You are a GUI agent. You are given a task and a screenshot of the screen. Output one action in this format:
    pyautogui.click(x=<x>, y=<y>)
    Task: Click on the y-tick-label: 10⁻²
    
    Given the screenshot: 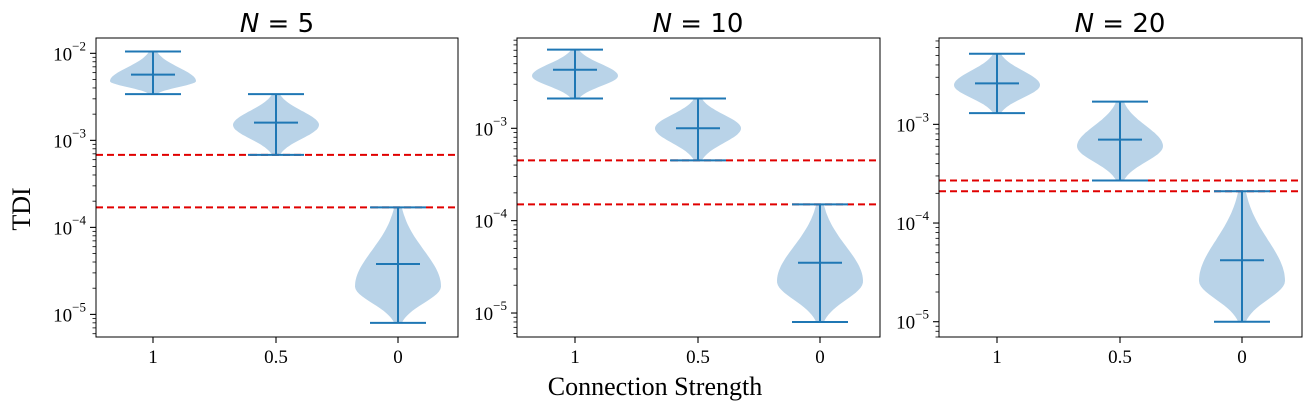 What is the action you would take?
    pyautogui.click(x=69, y=51)
    